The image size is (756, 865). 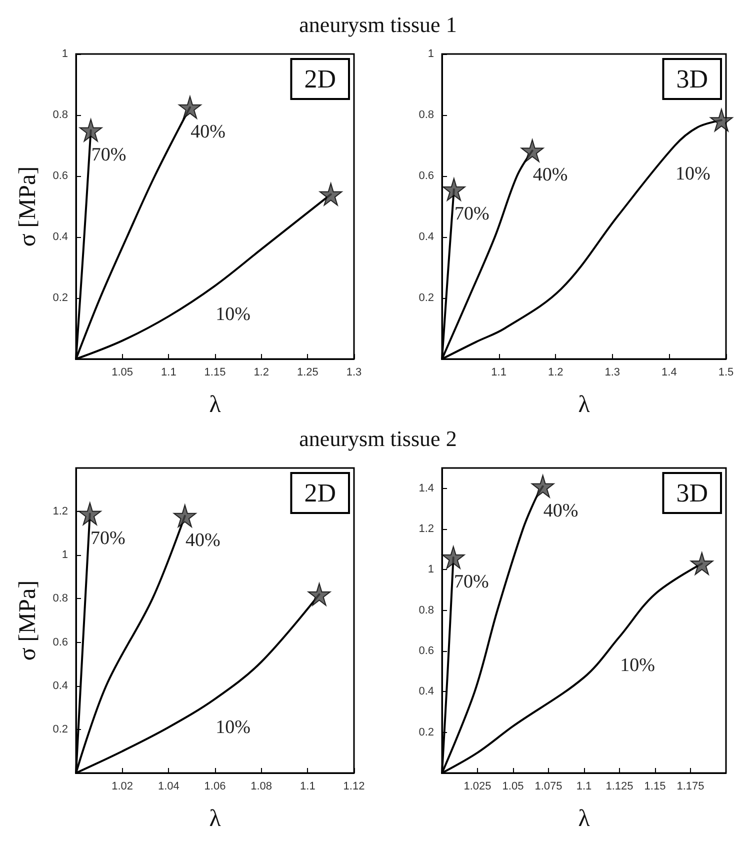 What do you see at coordinates (378, 25) in the screenshot?
I see `chart-title: aneurysm tissue 1` at bounding box center [378, 25].